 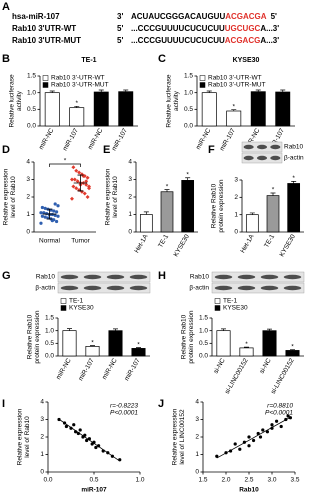 I want to click on x-tick-label: 3.0, so click(x=271, y=480).